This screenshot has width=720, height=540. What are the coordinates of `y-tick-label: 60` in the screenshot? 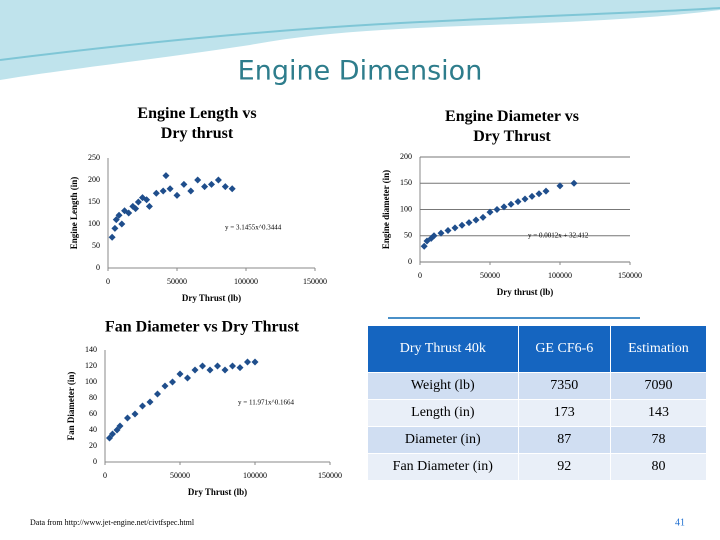 It's located at (93, 413).